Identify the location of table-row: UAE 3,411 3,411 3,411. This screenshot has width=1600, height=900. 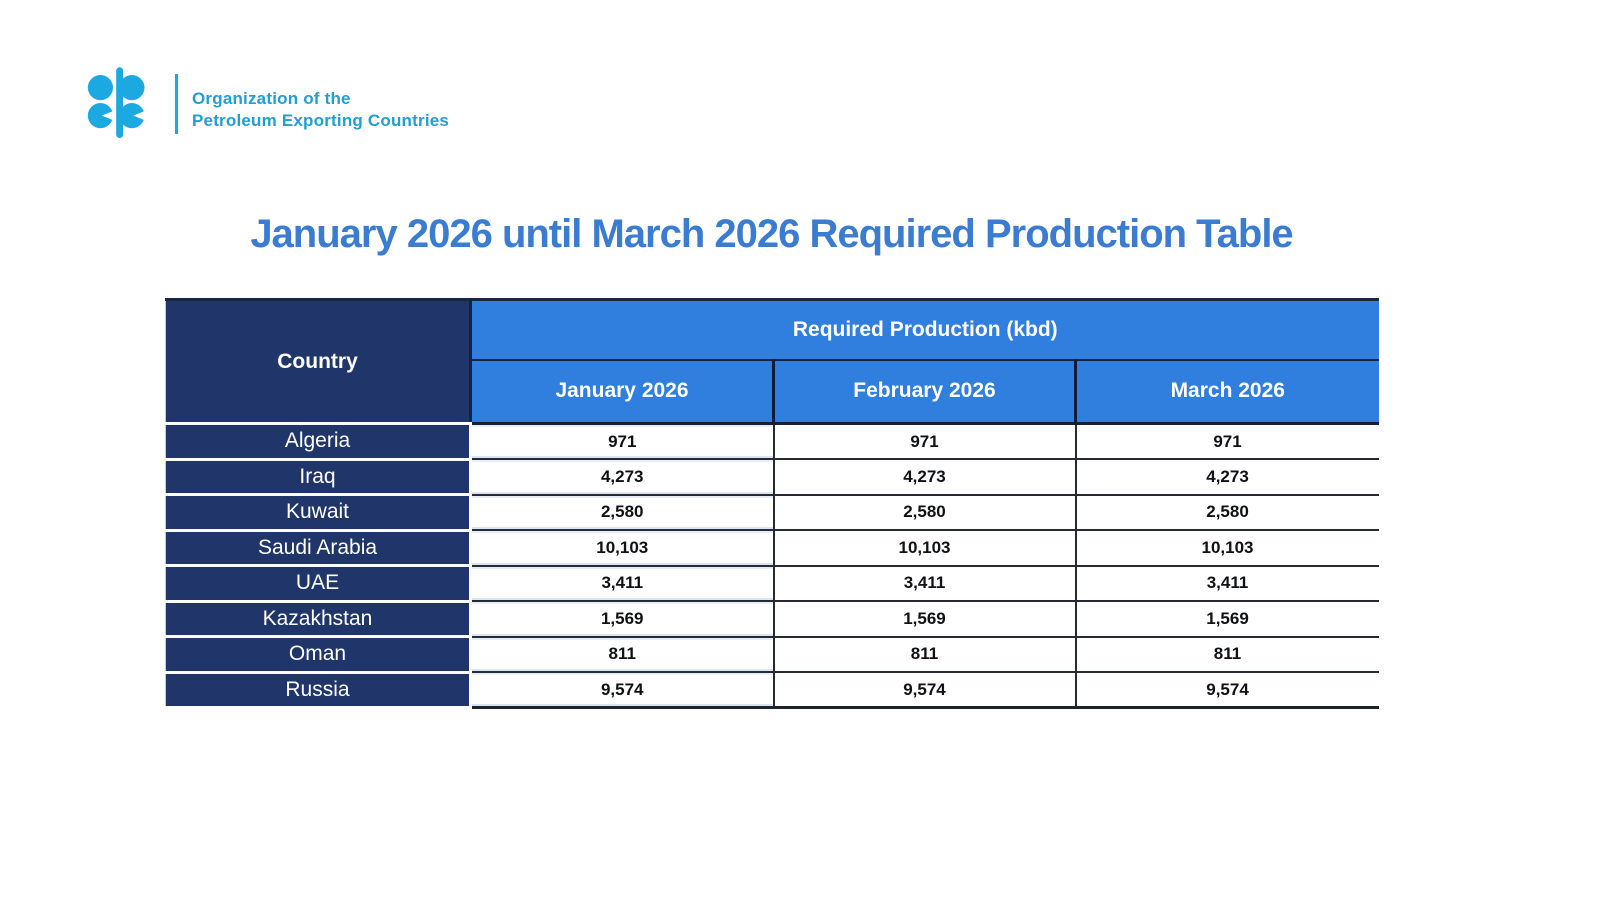
(772, 583).